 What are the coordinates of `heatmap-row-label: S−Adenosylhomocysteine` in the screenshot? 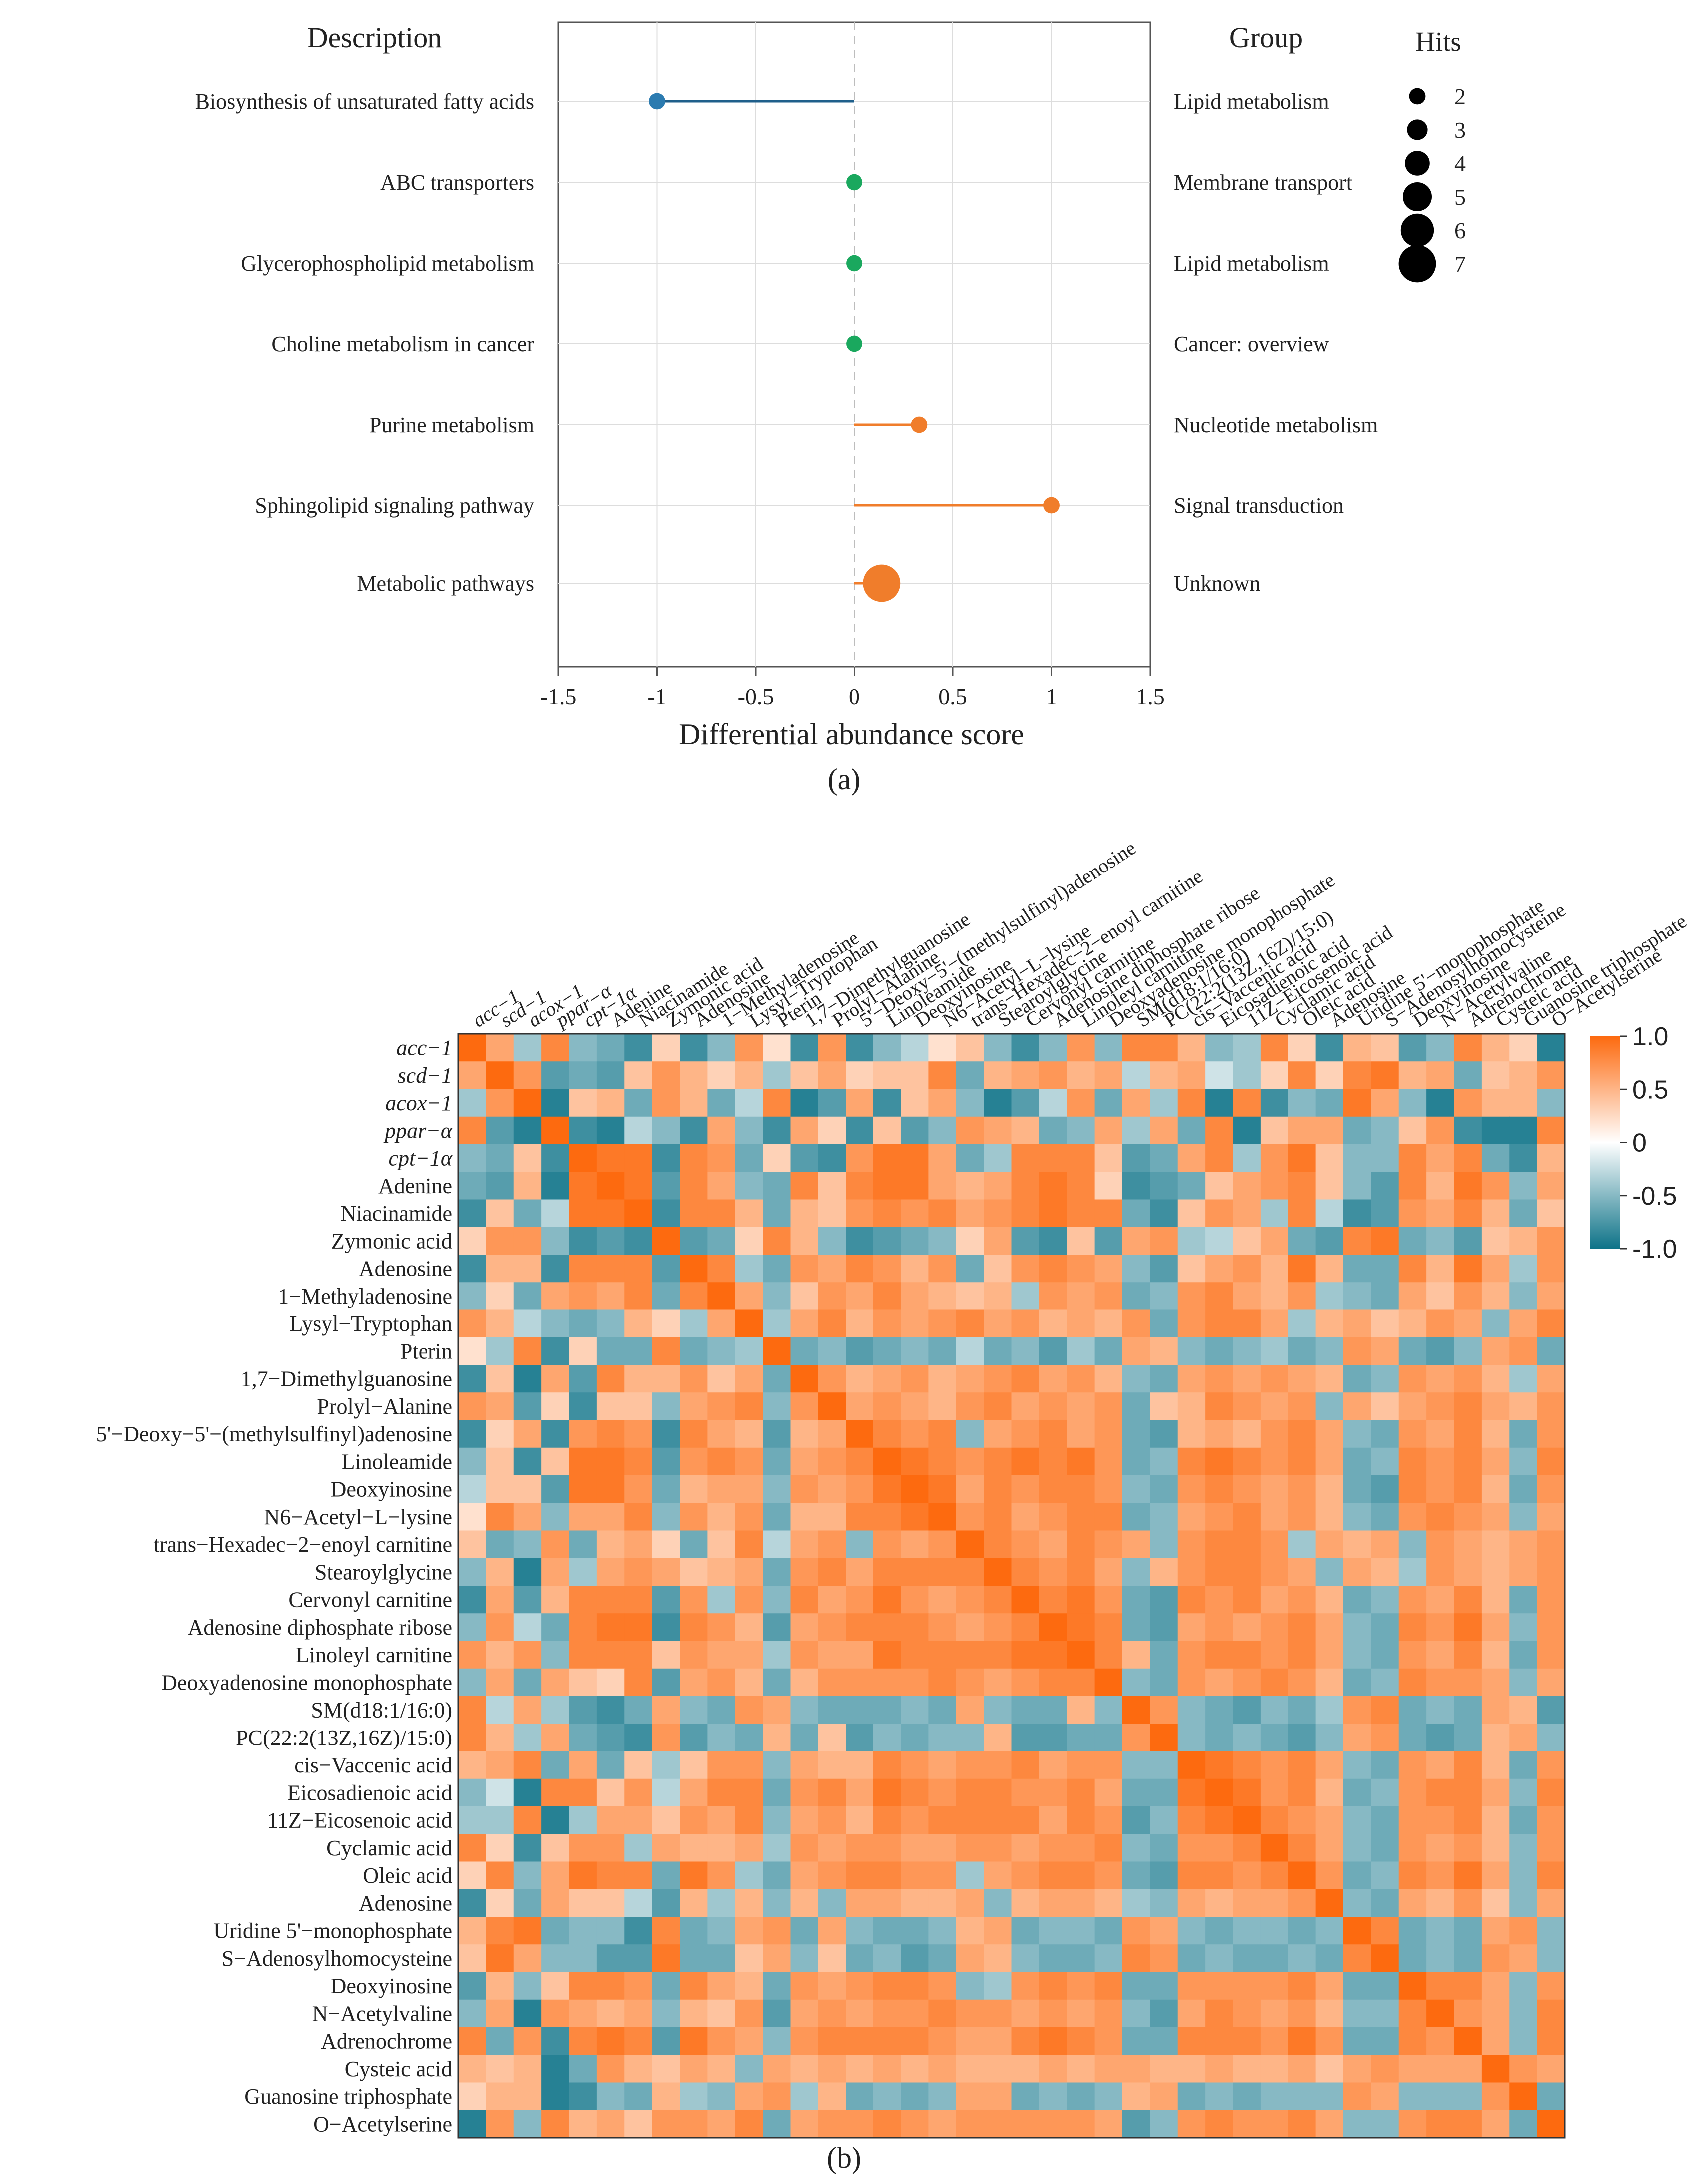 It's located at (337, 1958).